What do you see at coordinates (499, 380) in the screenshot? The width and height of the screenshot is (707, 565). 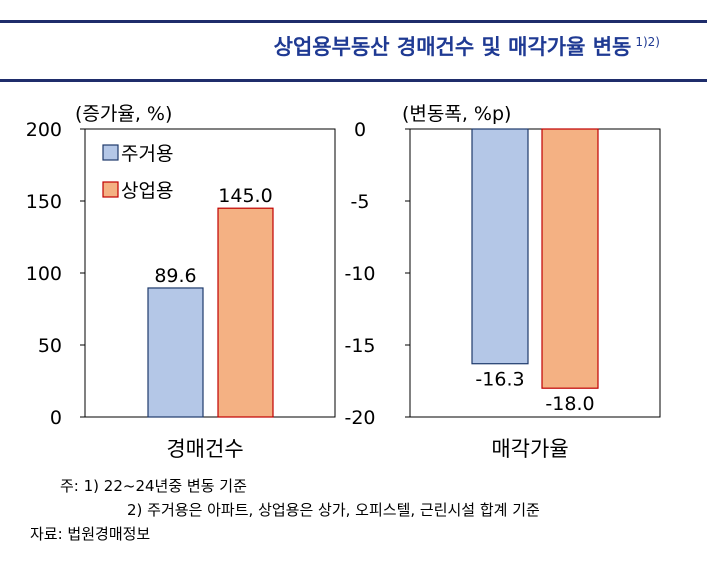 I see `data-label: -16.3` at bounding box center [499, 380].